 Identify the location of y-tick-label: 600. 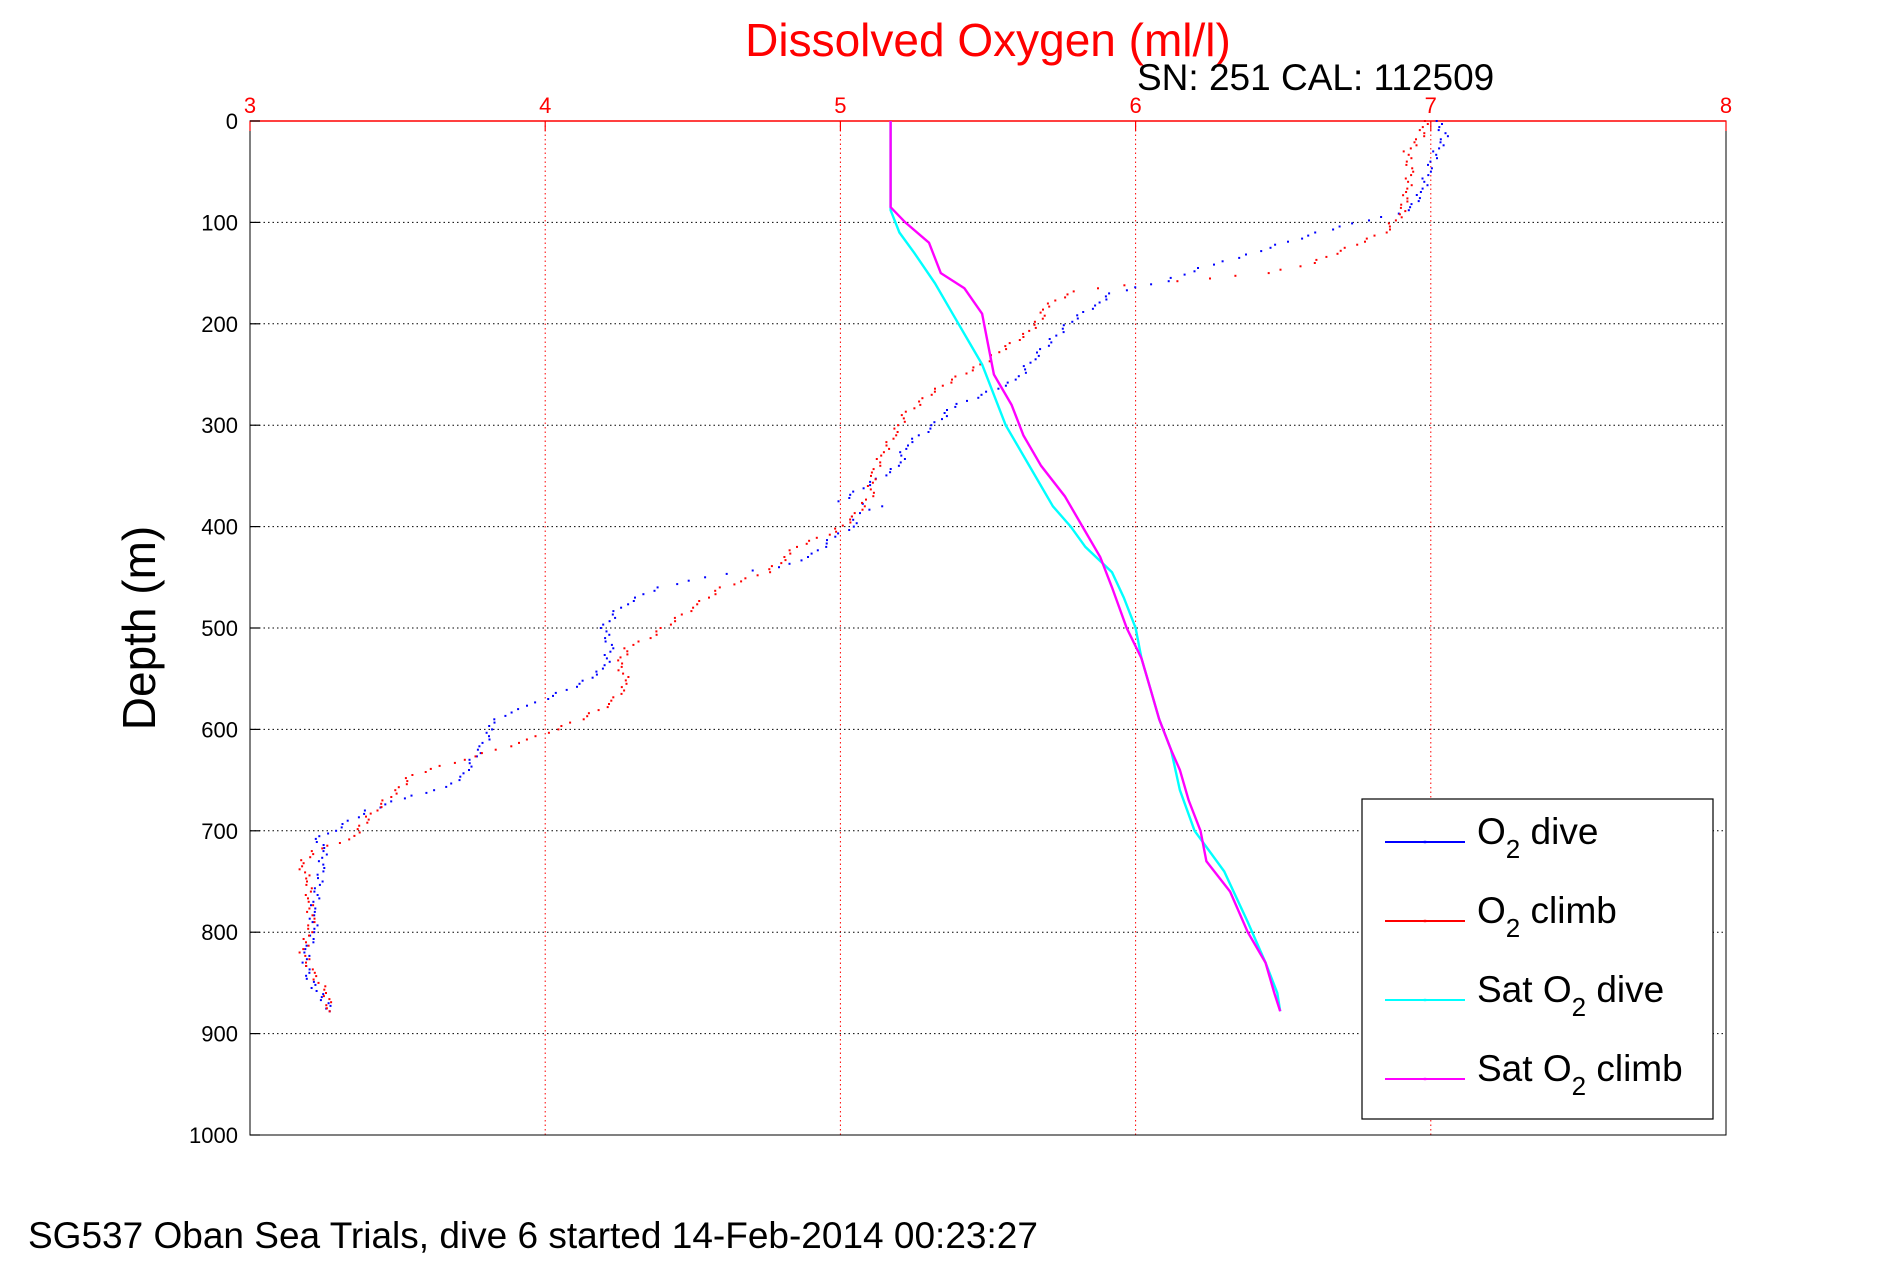
(219, 729).